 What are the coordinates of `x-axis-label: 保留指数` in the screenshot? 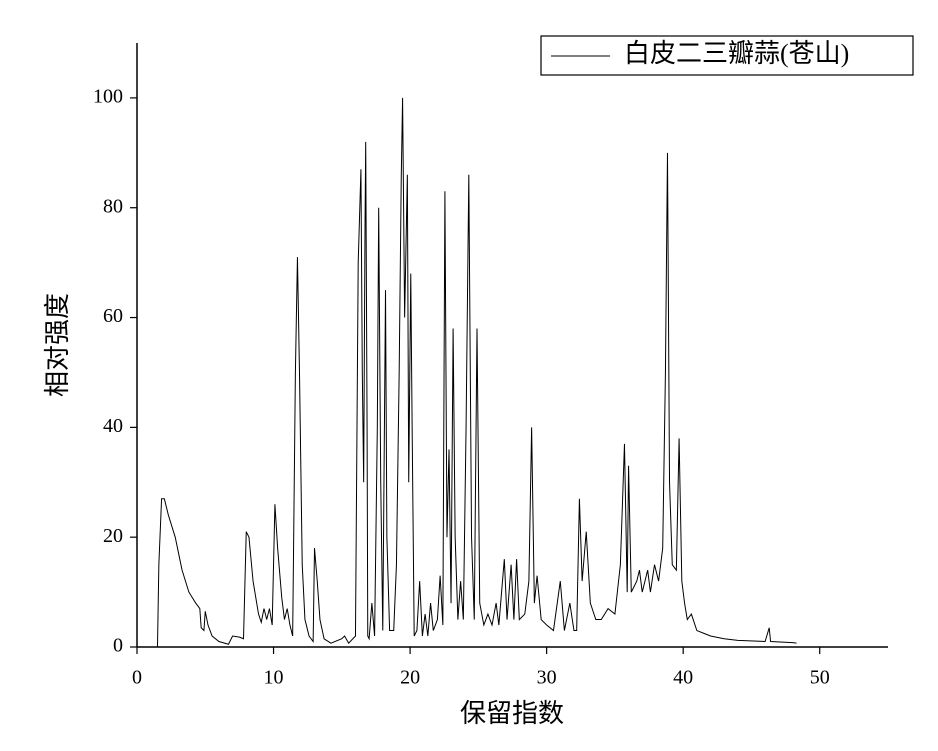 It's located at (512, 713).